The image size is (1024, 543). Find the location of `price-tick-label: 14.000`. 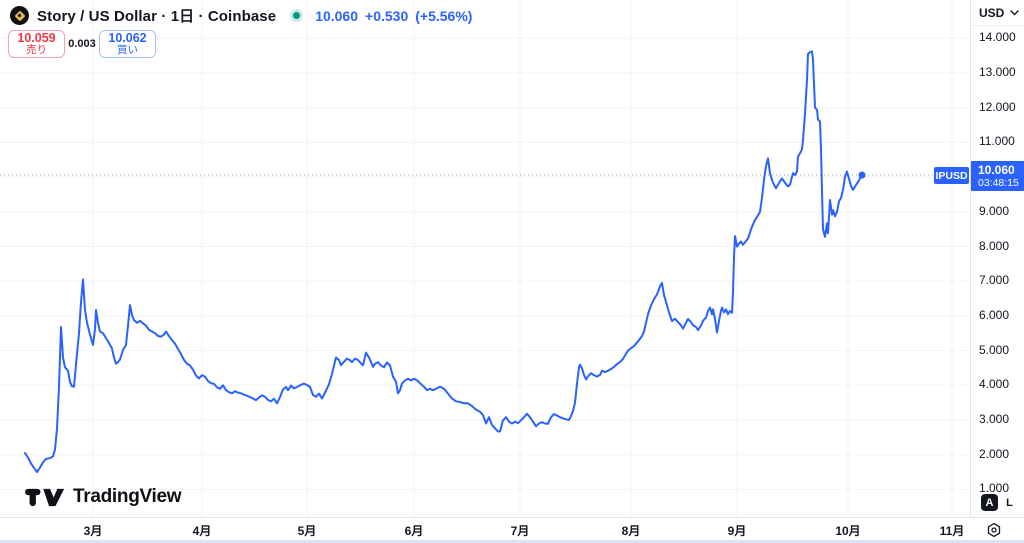

price-tick-label: 14.000 is located at coordinates (997, 37).